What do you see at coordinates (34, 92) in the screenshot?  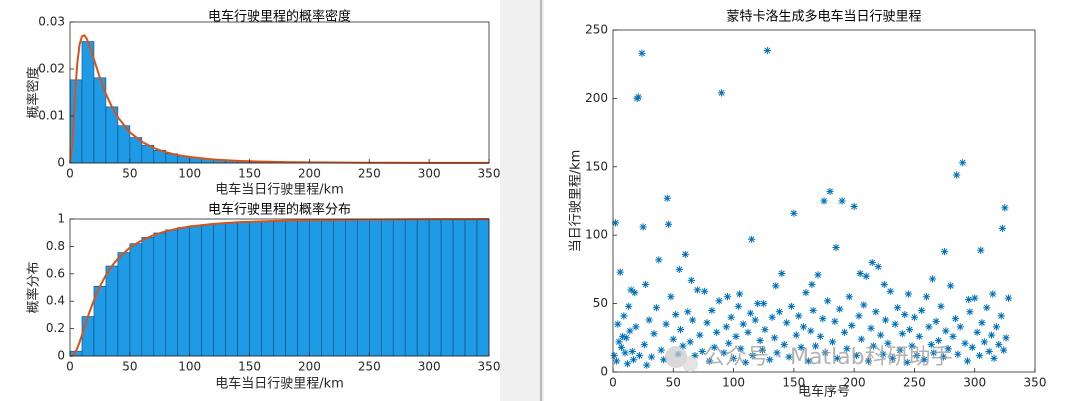 I see `y-axis-label: 概率密度` at bounding box center [34, 92].